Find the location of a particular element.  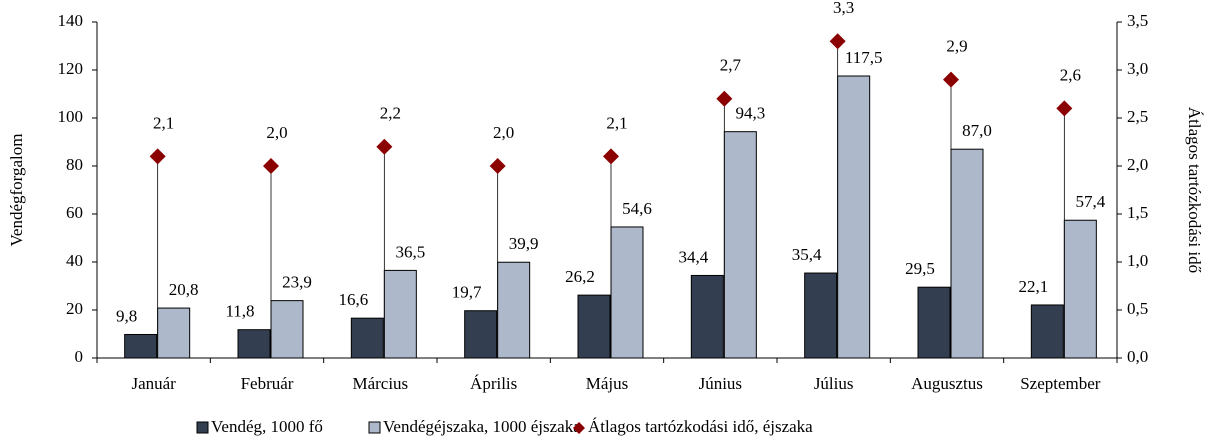

data-label: 36,5 is located at coordinates (410, 251).